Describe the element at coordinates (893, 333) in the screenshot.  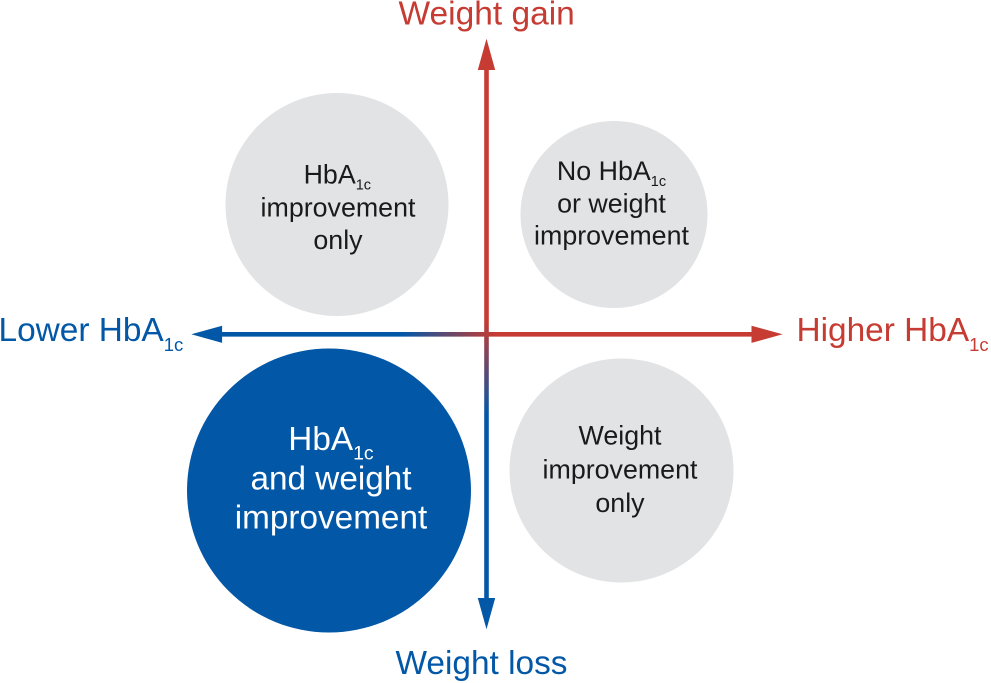
I see `svg-text: Higher HbA1c` at that location.